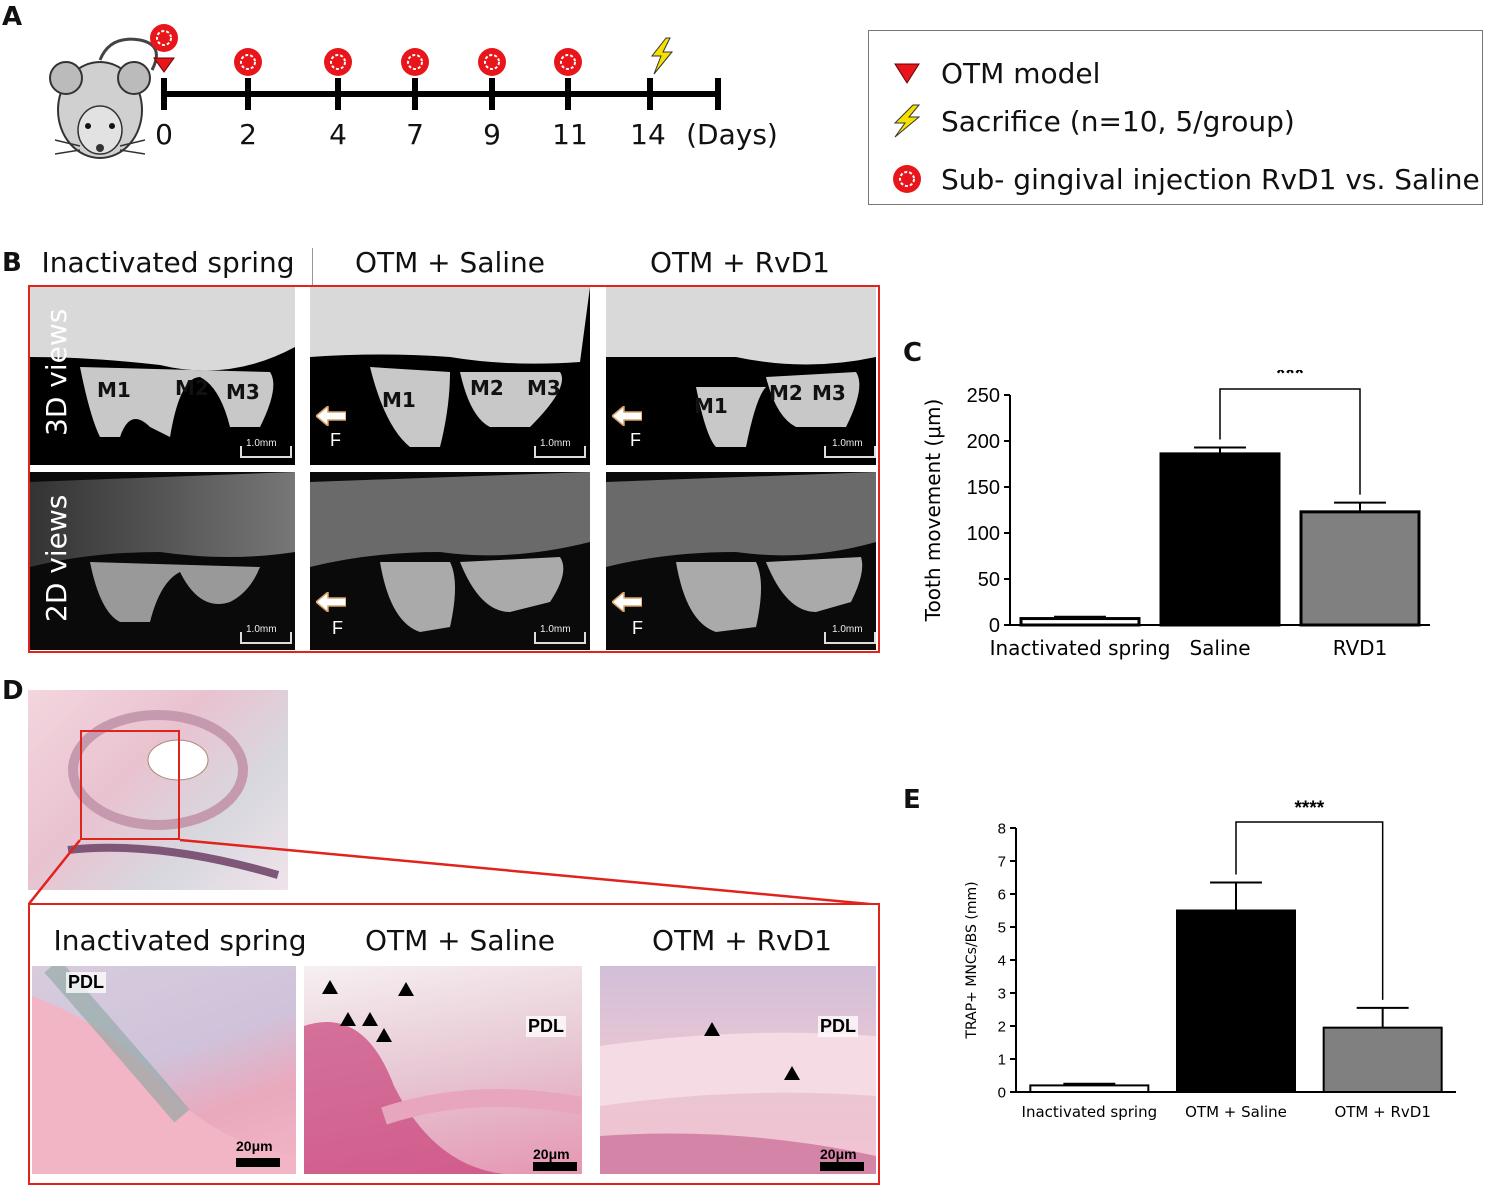 The width and height of the screenshot is (1501, 1190). Describe the element at coordinates (1290, 378) in the screenshot. I see `significance-label: ***` at that location.